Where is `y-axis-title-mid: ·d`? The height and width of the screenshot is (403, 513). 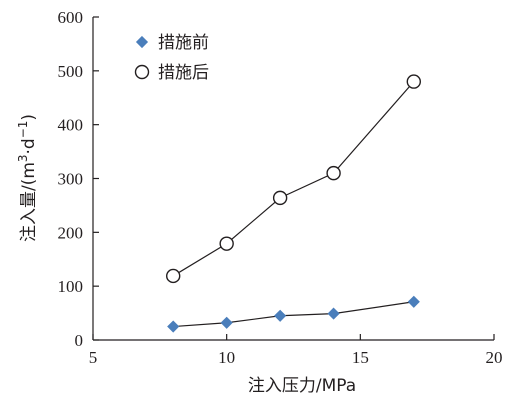 y-axis-title-mid: ·d is located at coordinates (29, 146).